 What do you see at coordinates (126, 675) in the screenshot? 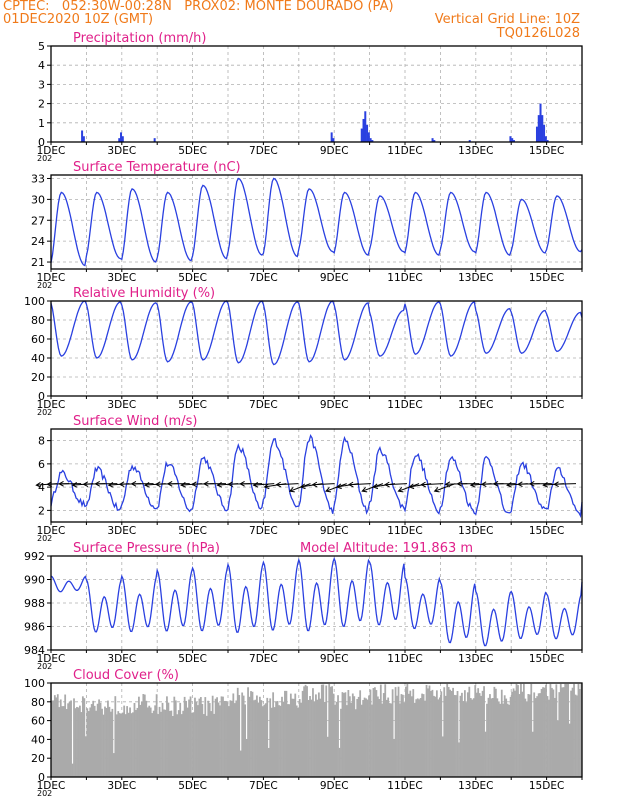
I see `panel-title: Cloud Cover (%)` at bounding box center [126, 675].